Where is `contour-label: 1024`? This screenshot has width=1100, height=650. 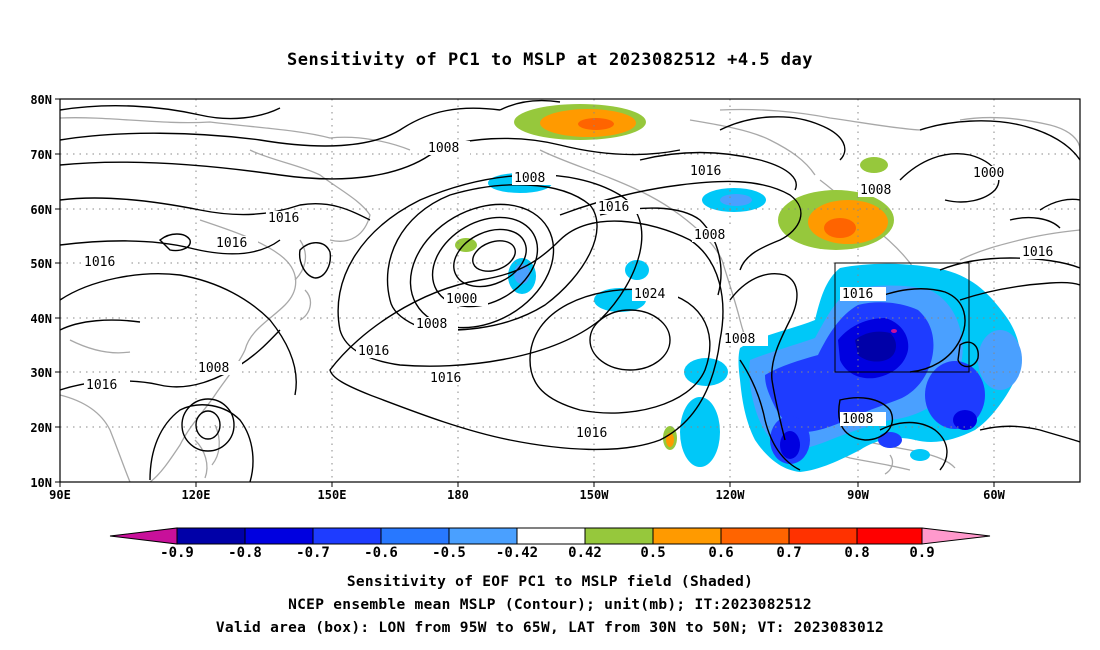
contour-label: 1024 is located at coordinates (649, 294).